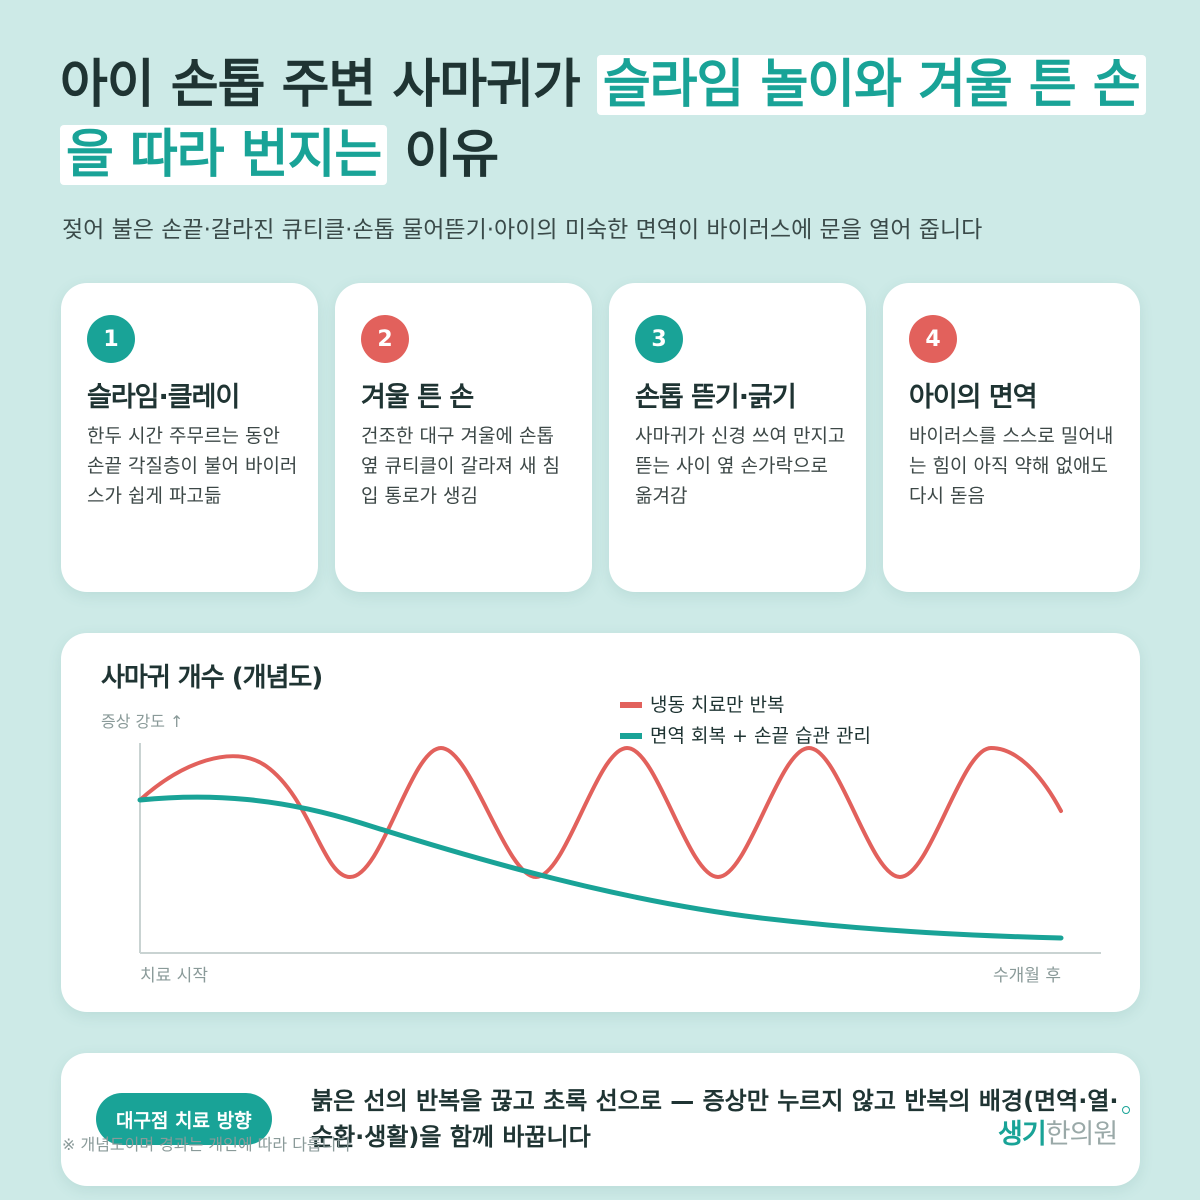 Image resolution: width=1200 pixels, height=1200 pixels. Describe the element at coordinates (973, 397) in the screenshot. I see `card-title: 아이의 면역` at that location.